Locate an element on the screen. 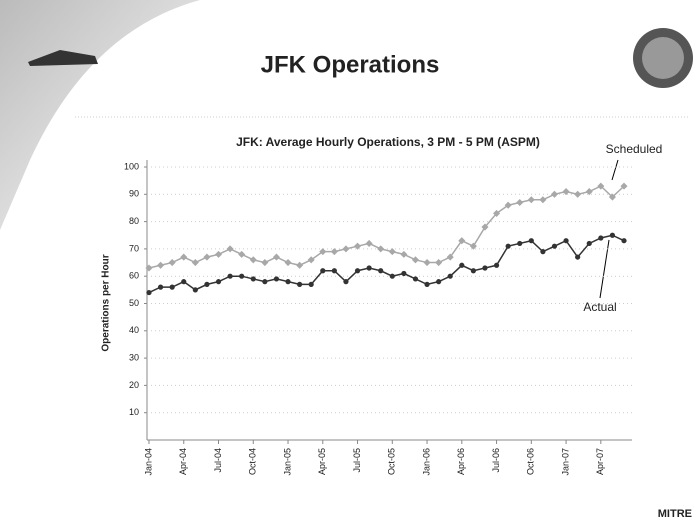 This screenshot has width=699, height=527. x-tick-label: Jan-04 is located at coordinates (148, 462).